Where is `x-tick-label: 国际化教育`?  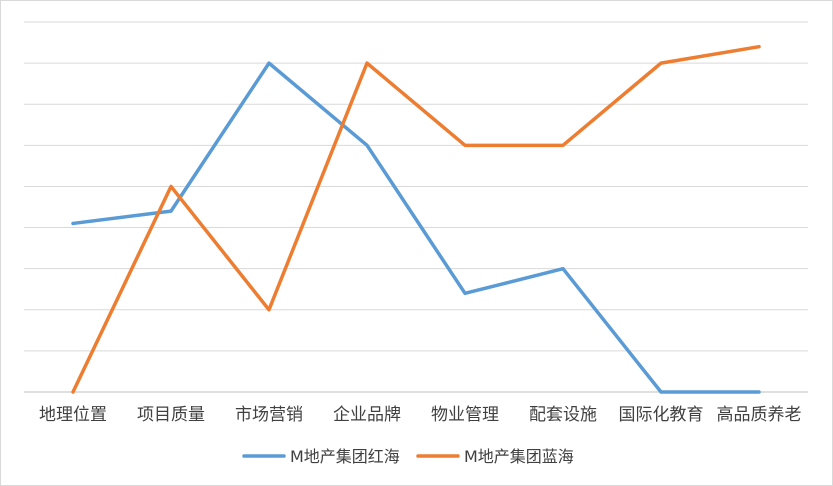 x-tick-label: 国际化教育 is located at coordinates (661, 415).